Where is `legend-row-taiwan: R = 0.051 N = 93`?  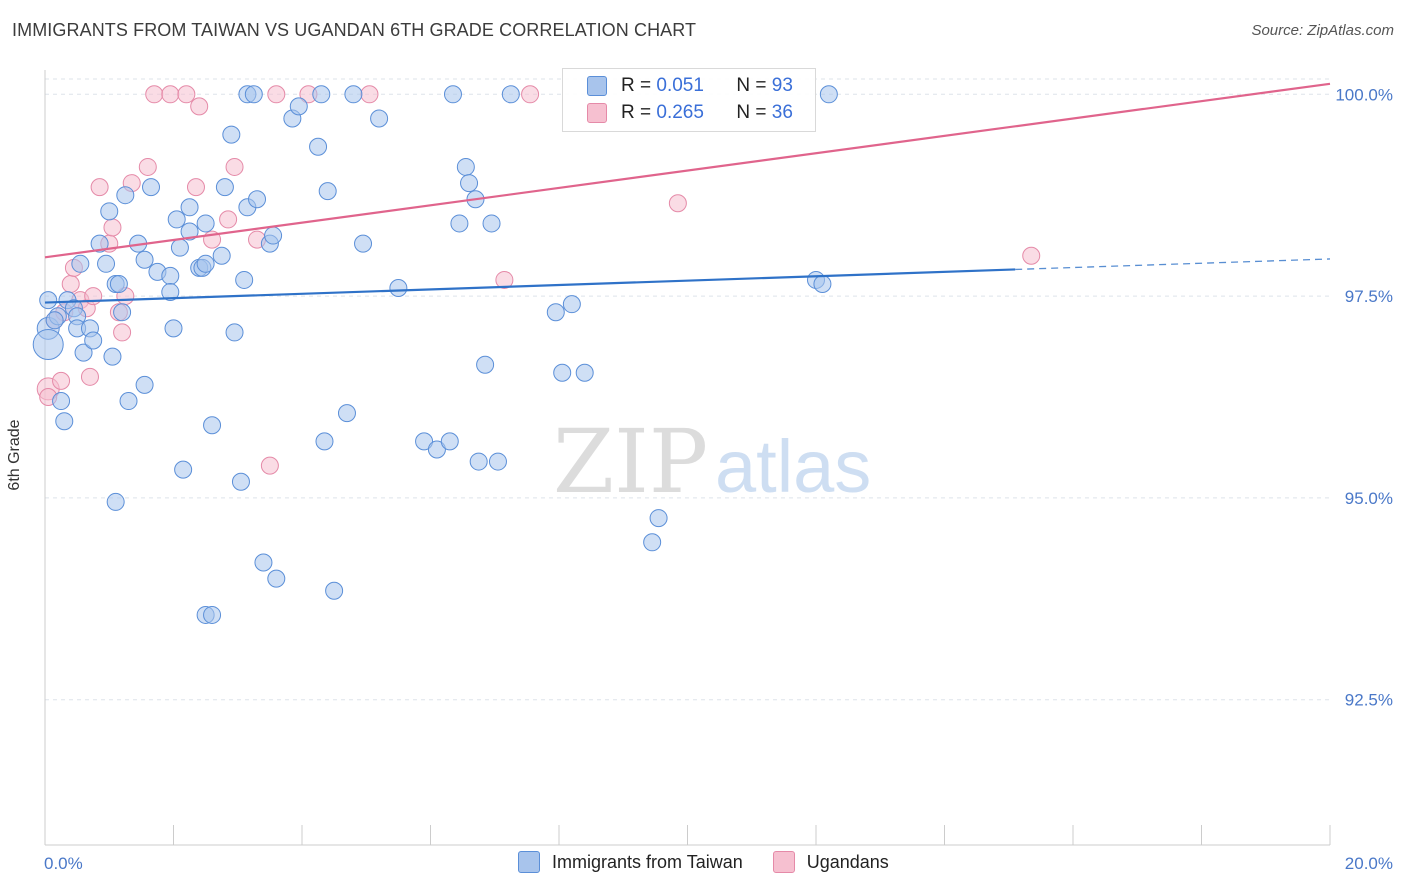
legend-row-taiwan: R = 0.051 N = 93 is located at coordinates (690, 86).